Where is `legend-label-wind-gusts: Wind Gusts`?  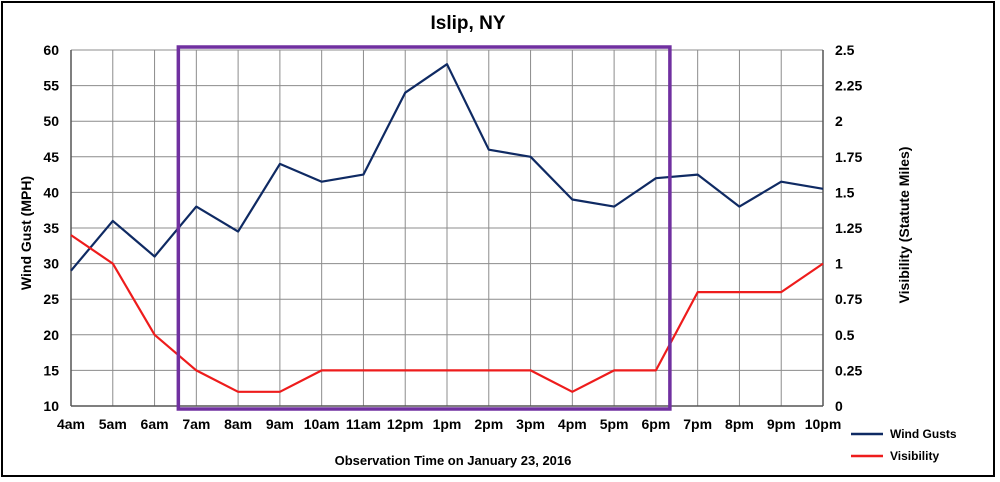 legend-label-wind-gusts: Wind Gusts is located at coordinates (923, 434).